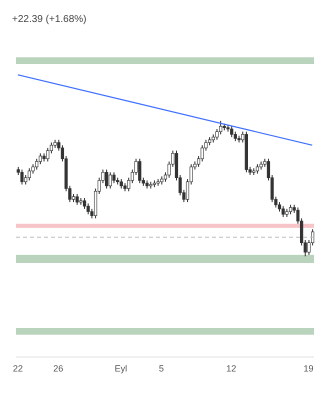  Describe the element at coordinates (58, 368) in the screenshot. I see `x-tick-label: 26` at that location.